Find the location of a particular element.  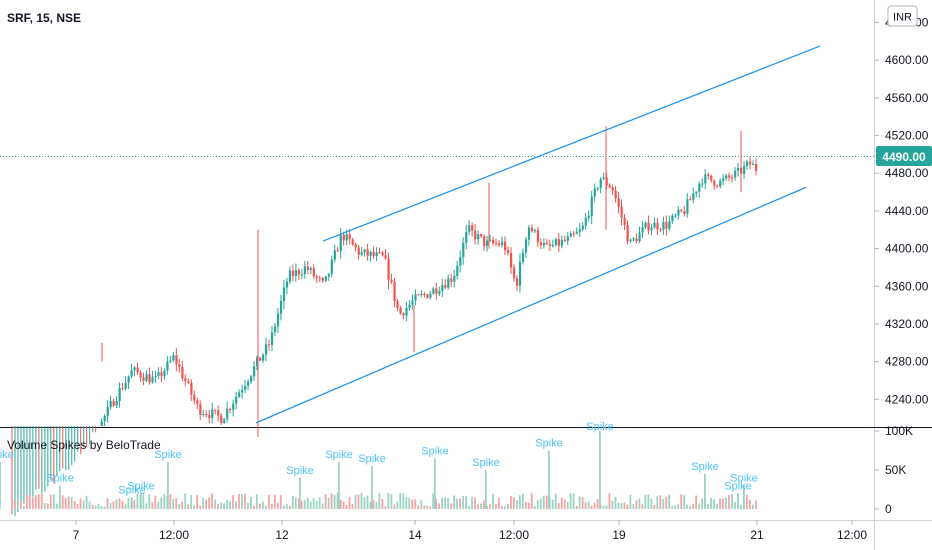

time-tick-label: 19 is located at coordinates (619, 535).